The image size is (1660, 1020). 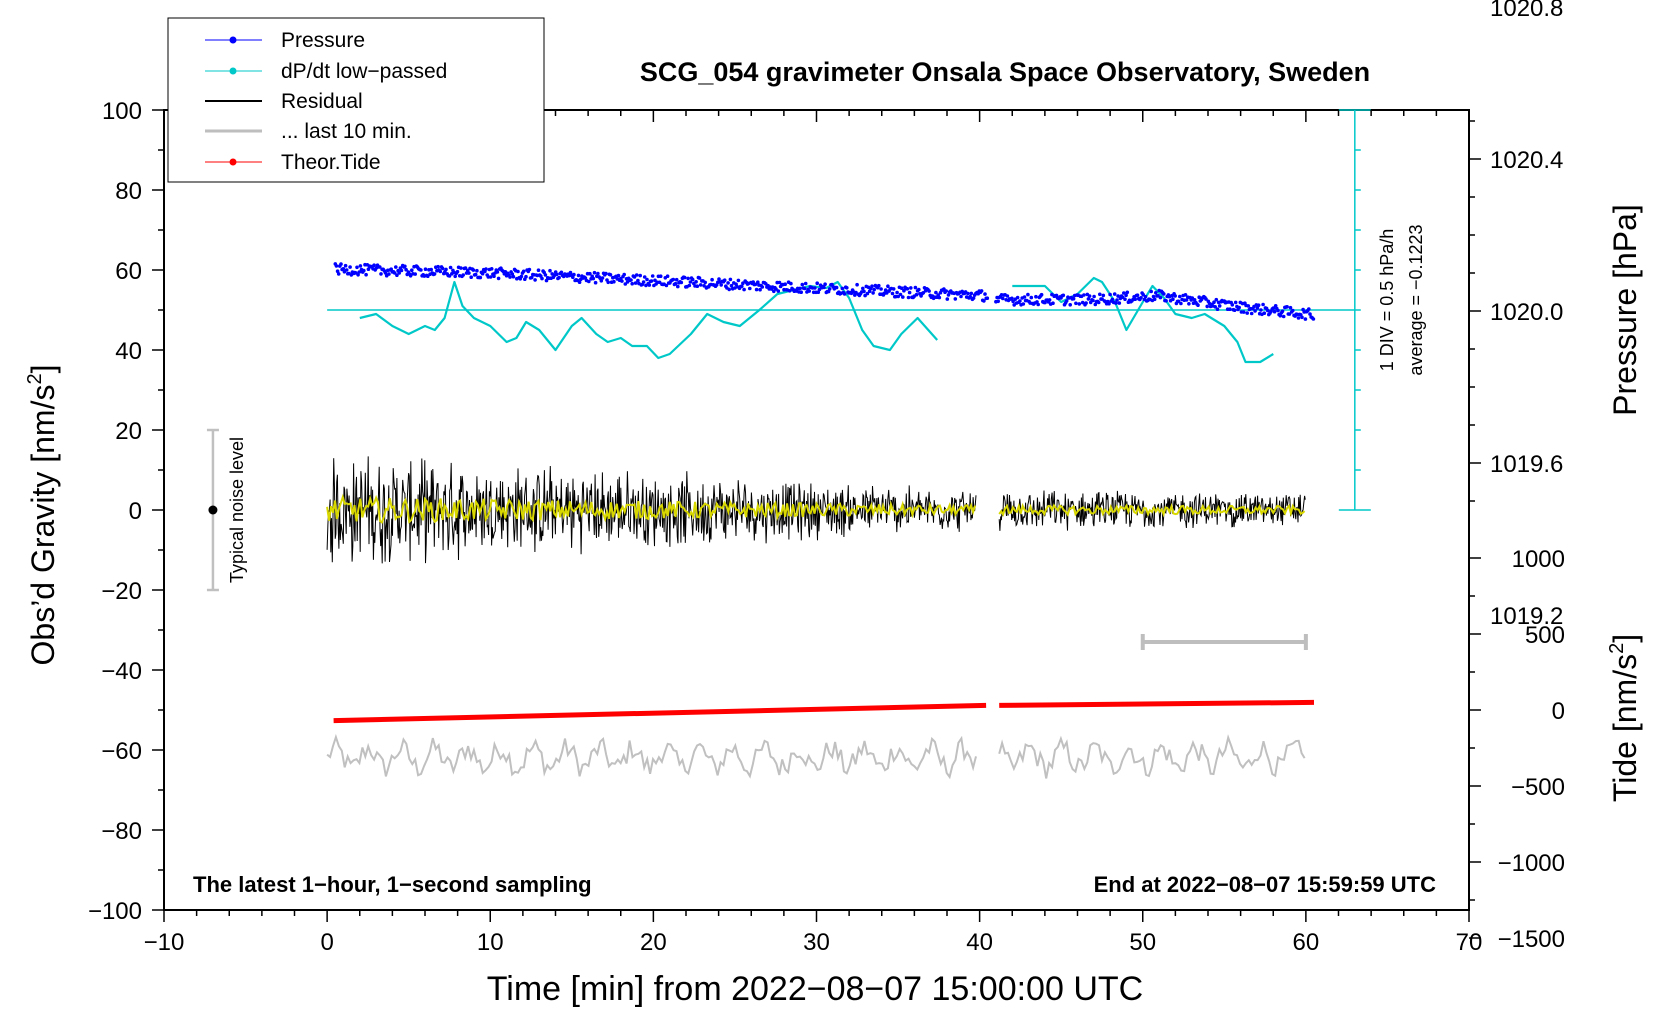 What do you see at coordinates (653, 942) in the screenshot?
I see `x-tick-label: 20` at bounding box center [653, 942].